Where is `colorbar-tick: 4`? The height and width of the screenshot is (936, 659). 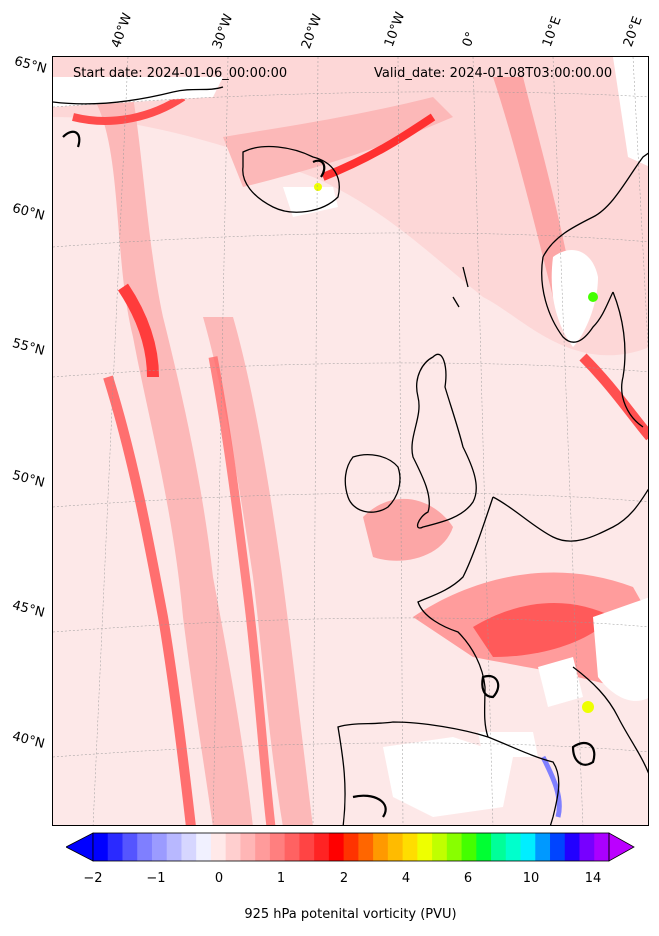 colorbar-tick: 4 is located at coordinates (406, 878).